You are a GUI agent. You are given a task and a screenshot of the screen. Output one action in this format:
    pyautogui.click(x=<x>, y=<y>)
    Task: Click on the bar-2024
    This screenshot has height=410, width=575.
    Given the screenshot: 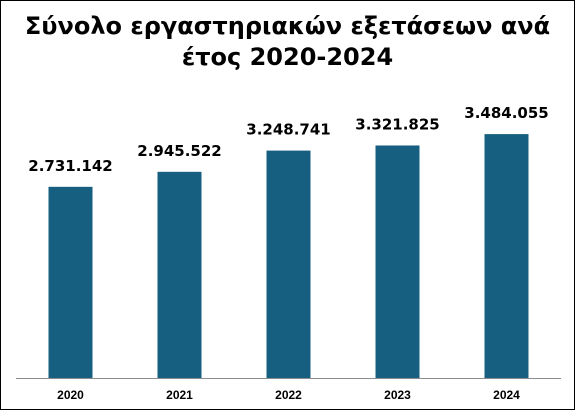 What is the action you would take?
    pyautogui.click(x=506, y=256)
    